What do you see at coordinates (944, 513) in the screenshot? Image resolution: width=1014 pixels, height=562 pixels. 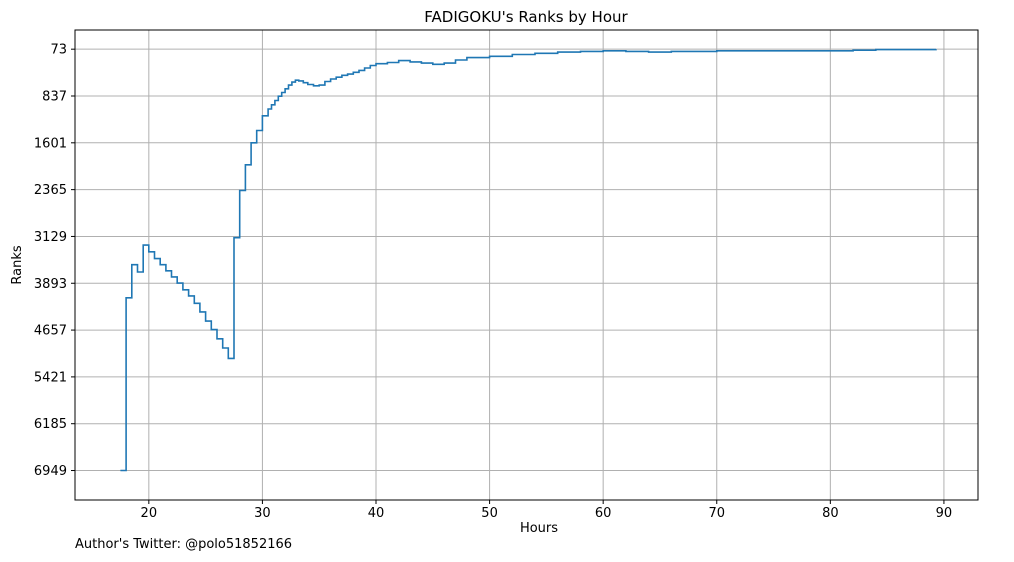 I see `x-tick-label: 90` at bounding box center [944, 513].